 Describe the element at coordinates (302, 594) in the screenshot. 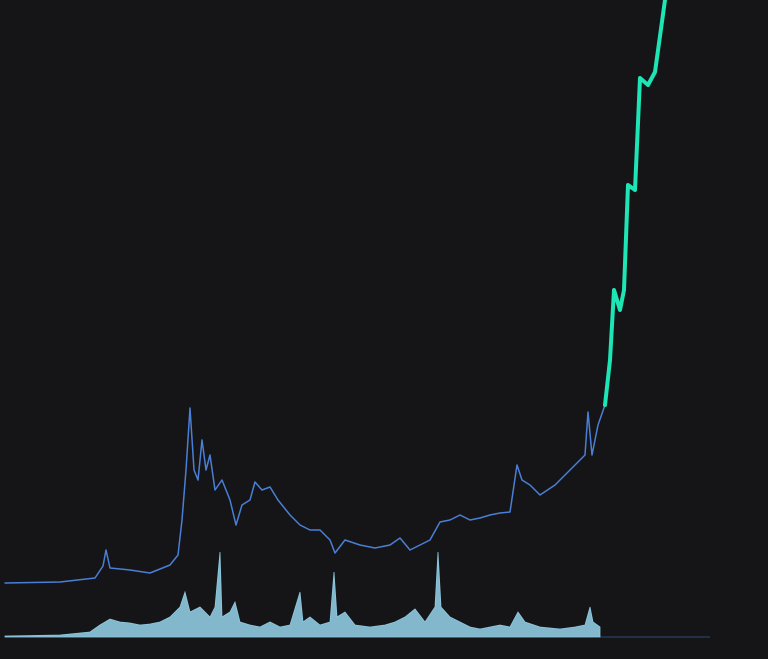

I see `volume-area` at that location.